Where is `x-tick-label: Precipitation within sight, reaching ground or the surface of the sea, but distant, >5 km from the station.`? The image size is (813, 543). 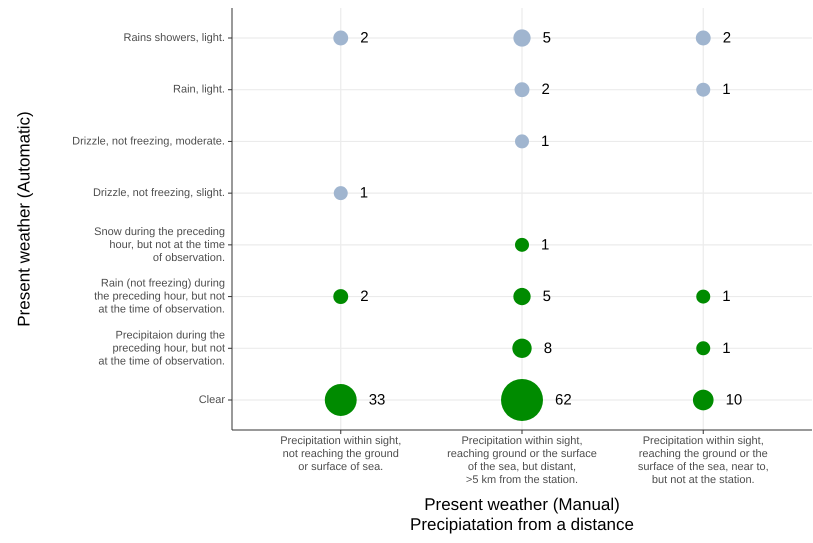
x-tick-label: Precipitation within sight, reaching ground or the surface of the sea, but distant, >5 km from the station. is located at coordinates (522, 460).